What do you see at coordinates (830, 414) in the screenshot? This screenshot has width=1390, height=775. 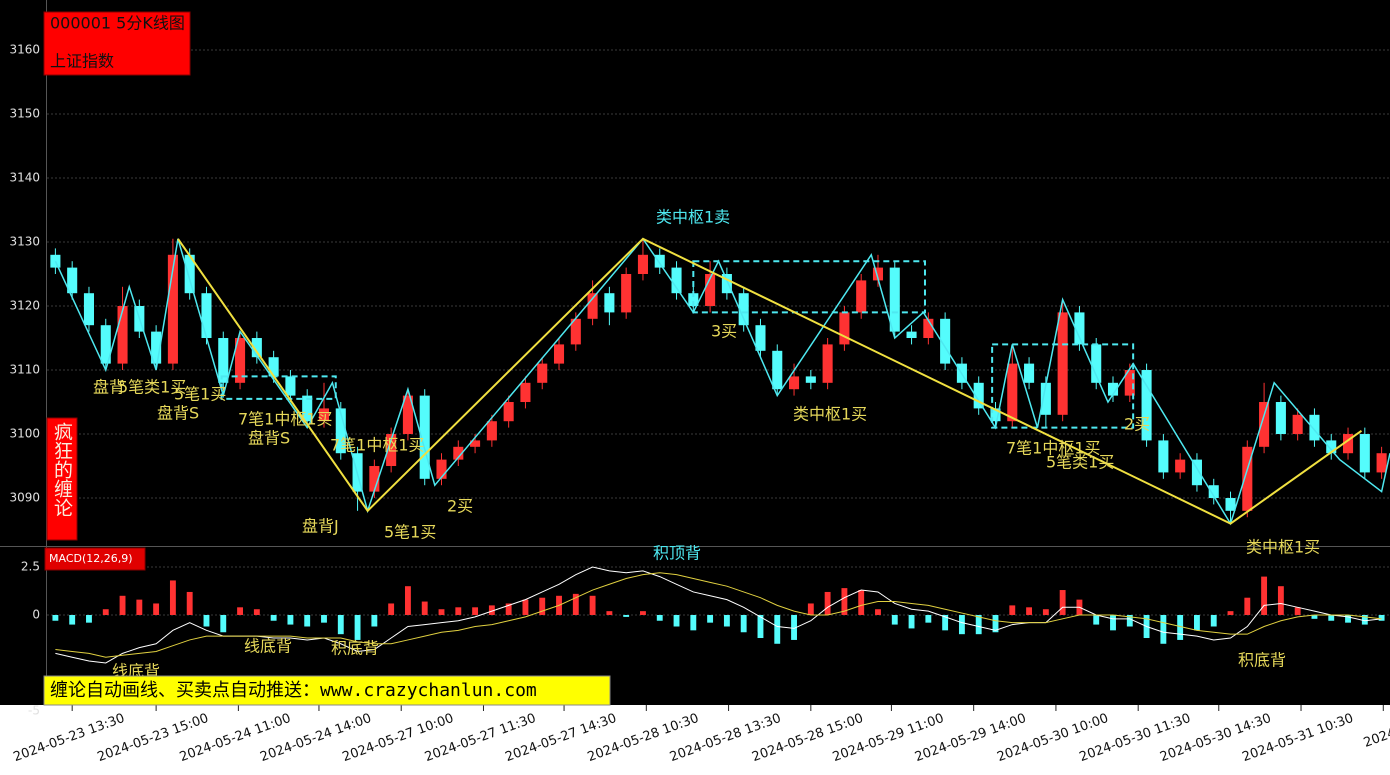 I see `annotation: 类中枢1买` at bounding box center [830, 414].